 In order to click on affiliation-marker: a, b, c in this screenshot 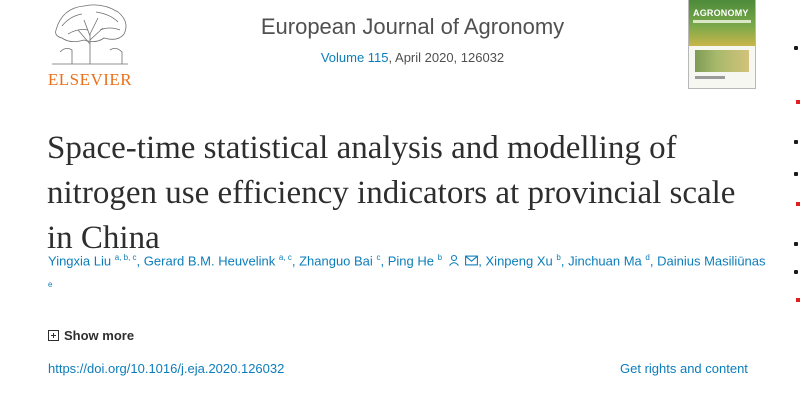, I will do `click(125, 257)`.